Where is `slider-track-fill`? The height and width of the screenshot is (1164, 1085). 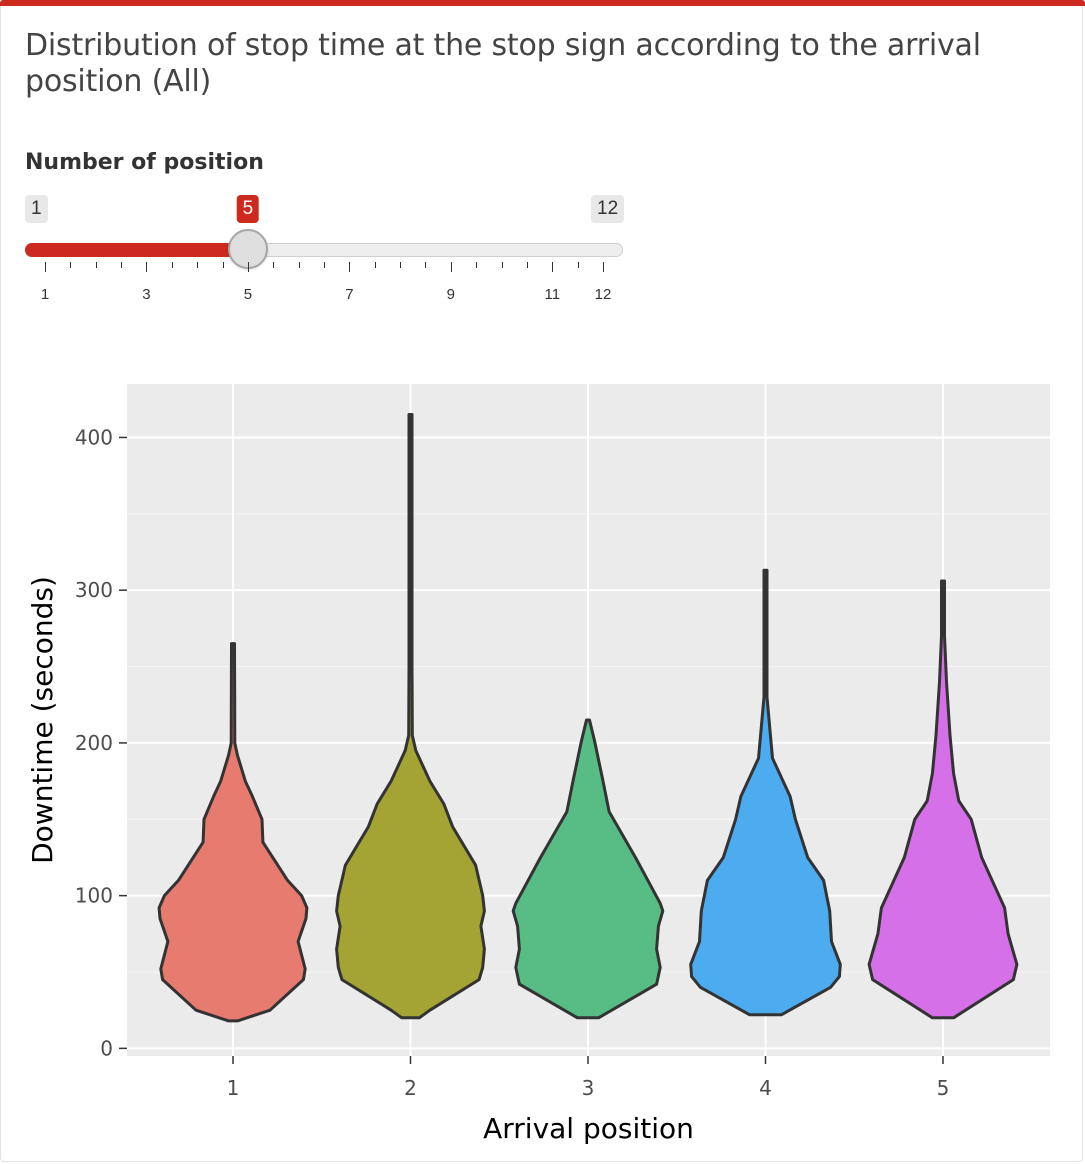
slider-track-fill is located at coordinates (136, 250).